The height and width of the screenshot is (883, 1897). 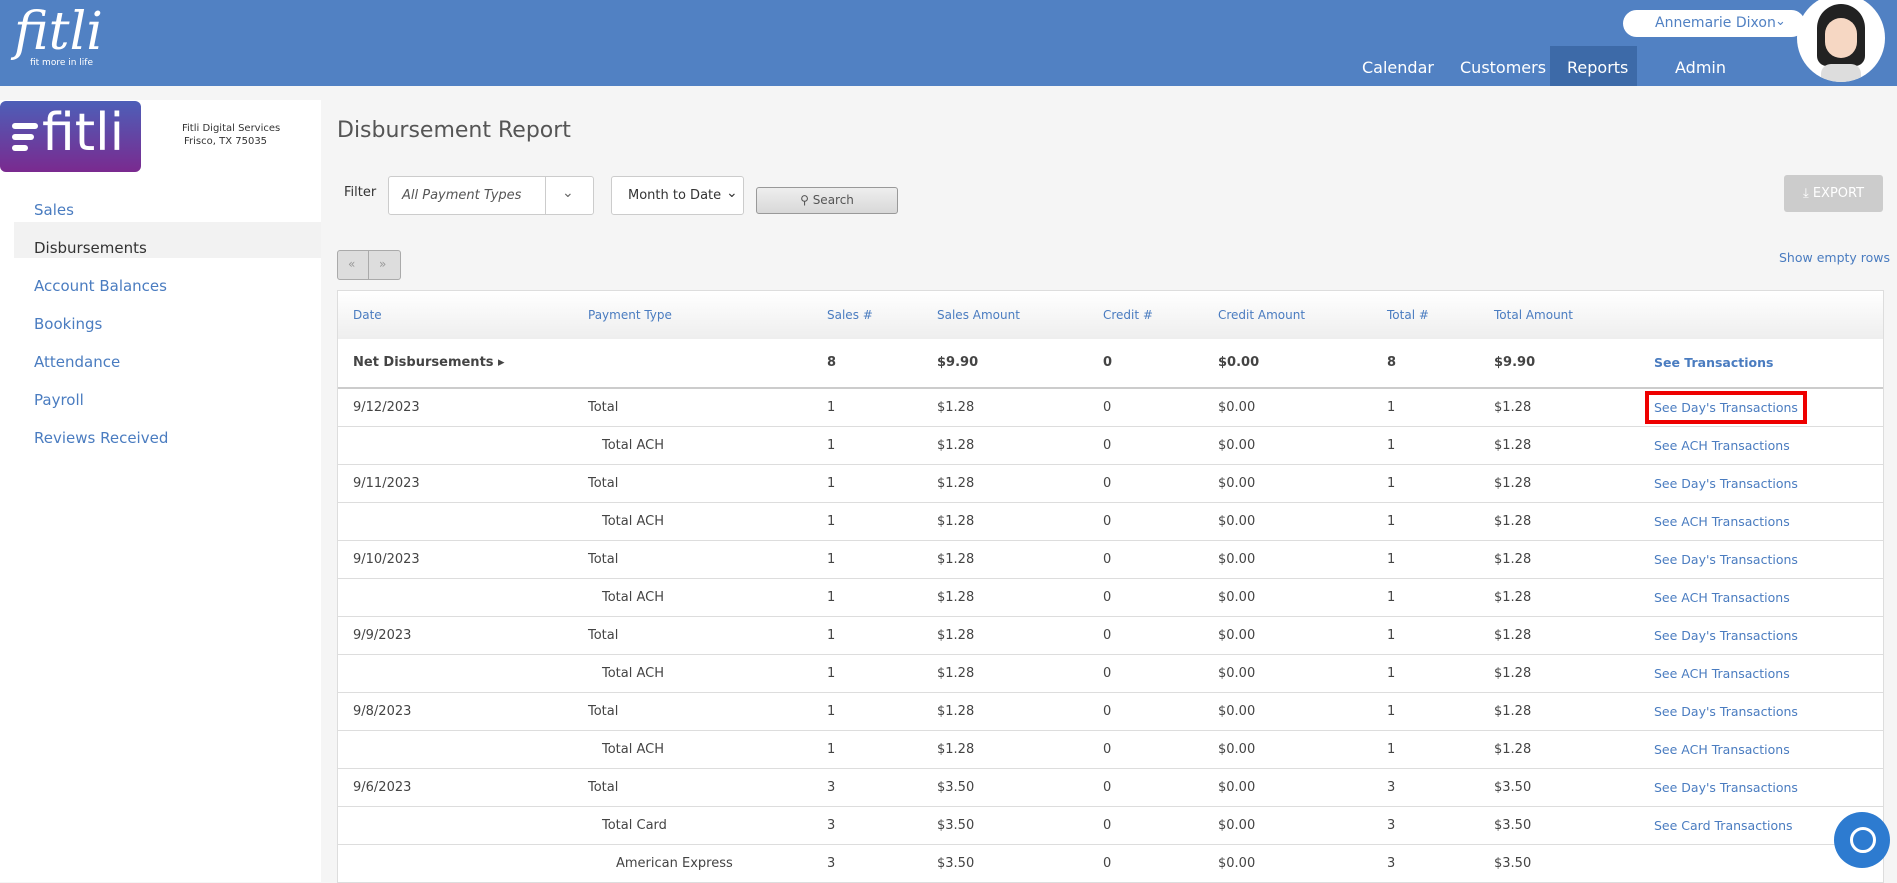 What do you see at coordinates (827, 200) in the screenshot?
I see `search-button: ⚲ Search` at bounding box center [827, 200].